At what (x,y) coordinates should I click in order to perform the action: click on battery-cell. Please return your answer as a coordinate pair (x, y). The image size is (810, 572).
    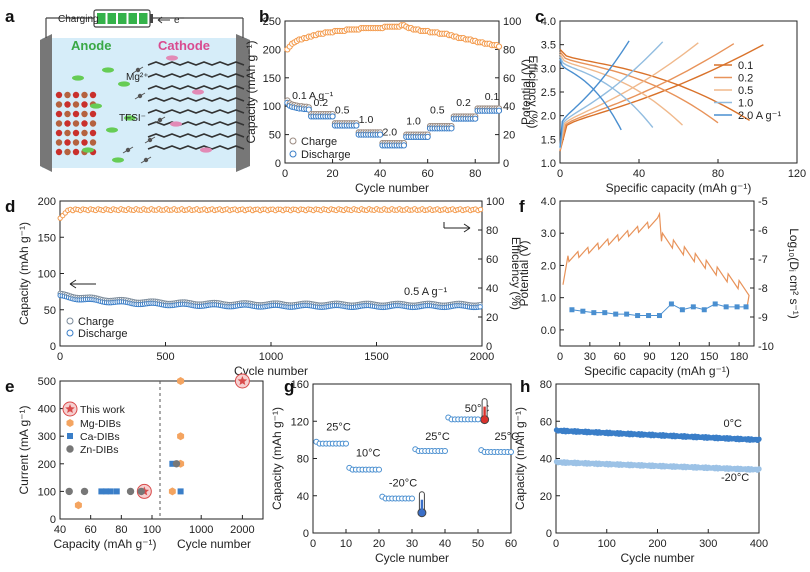
    Looking at the image, I should click on (111, 18).